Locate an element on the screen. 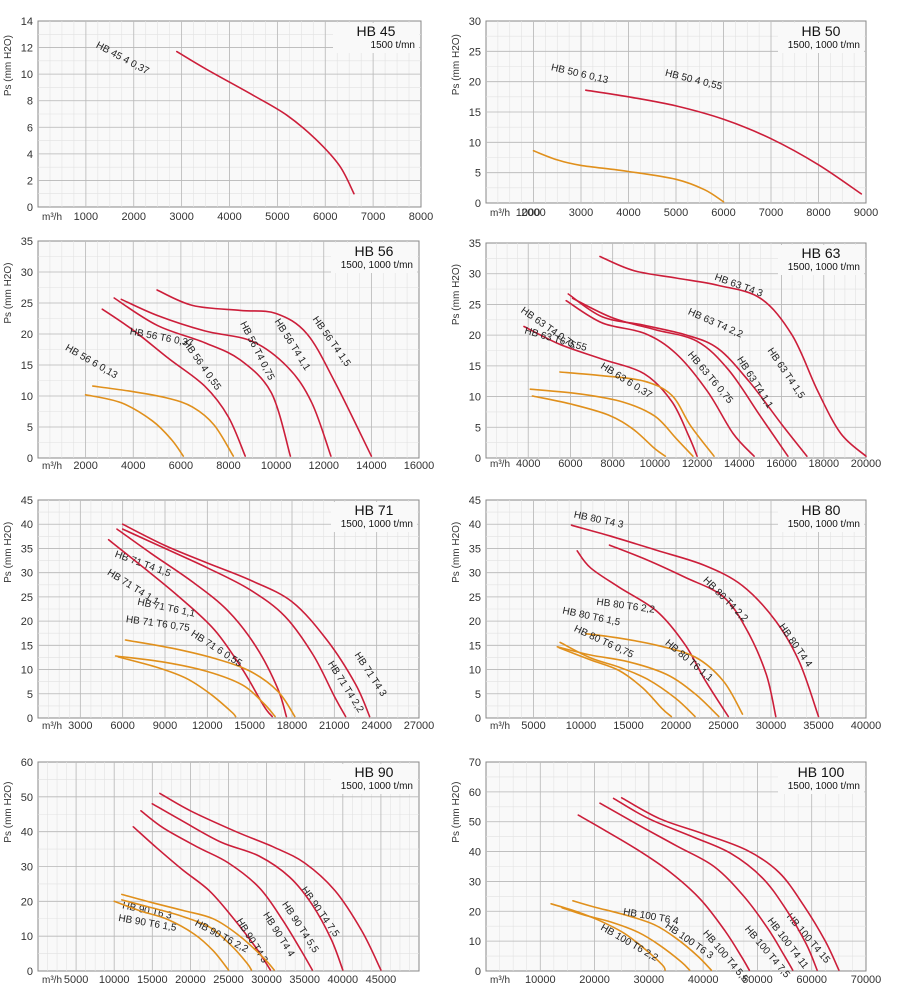 Image resolution: width=900 pixels, height=1005 pixels. x-tick-label: 50000 is located at coordinates (757, 980).